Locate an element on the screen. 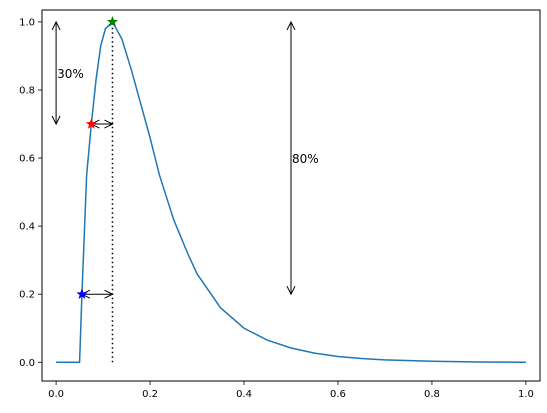  x-tick-label: 0.0 is located at coordinates (56, 394).